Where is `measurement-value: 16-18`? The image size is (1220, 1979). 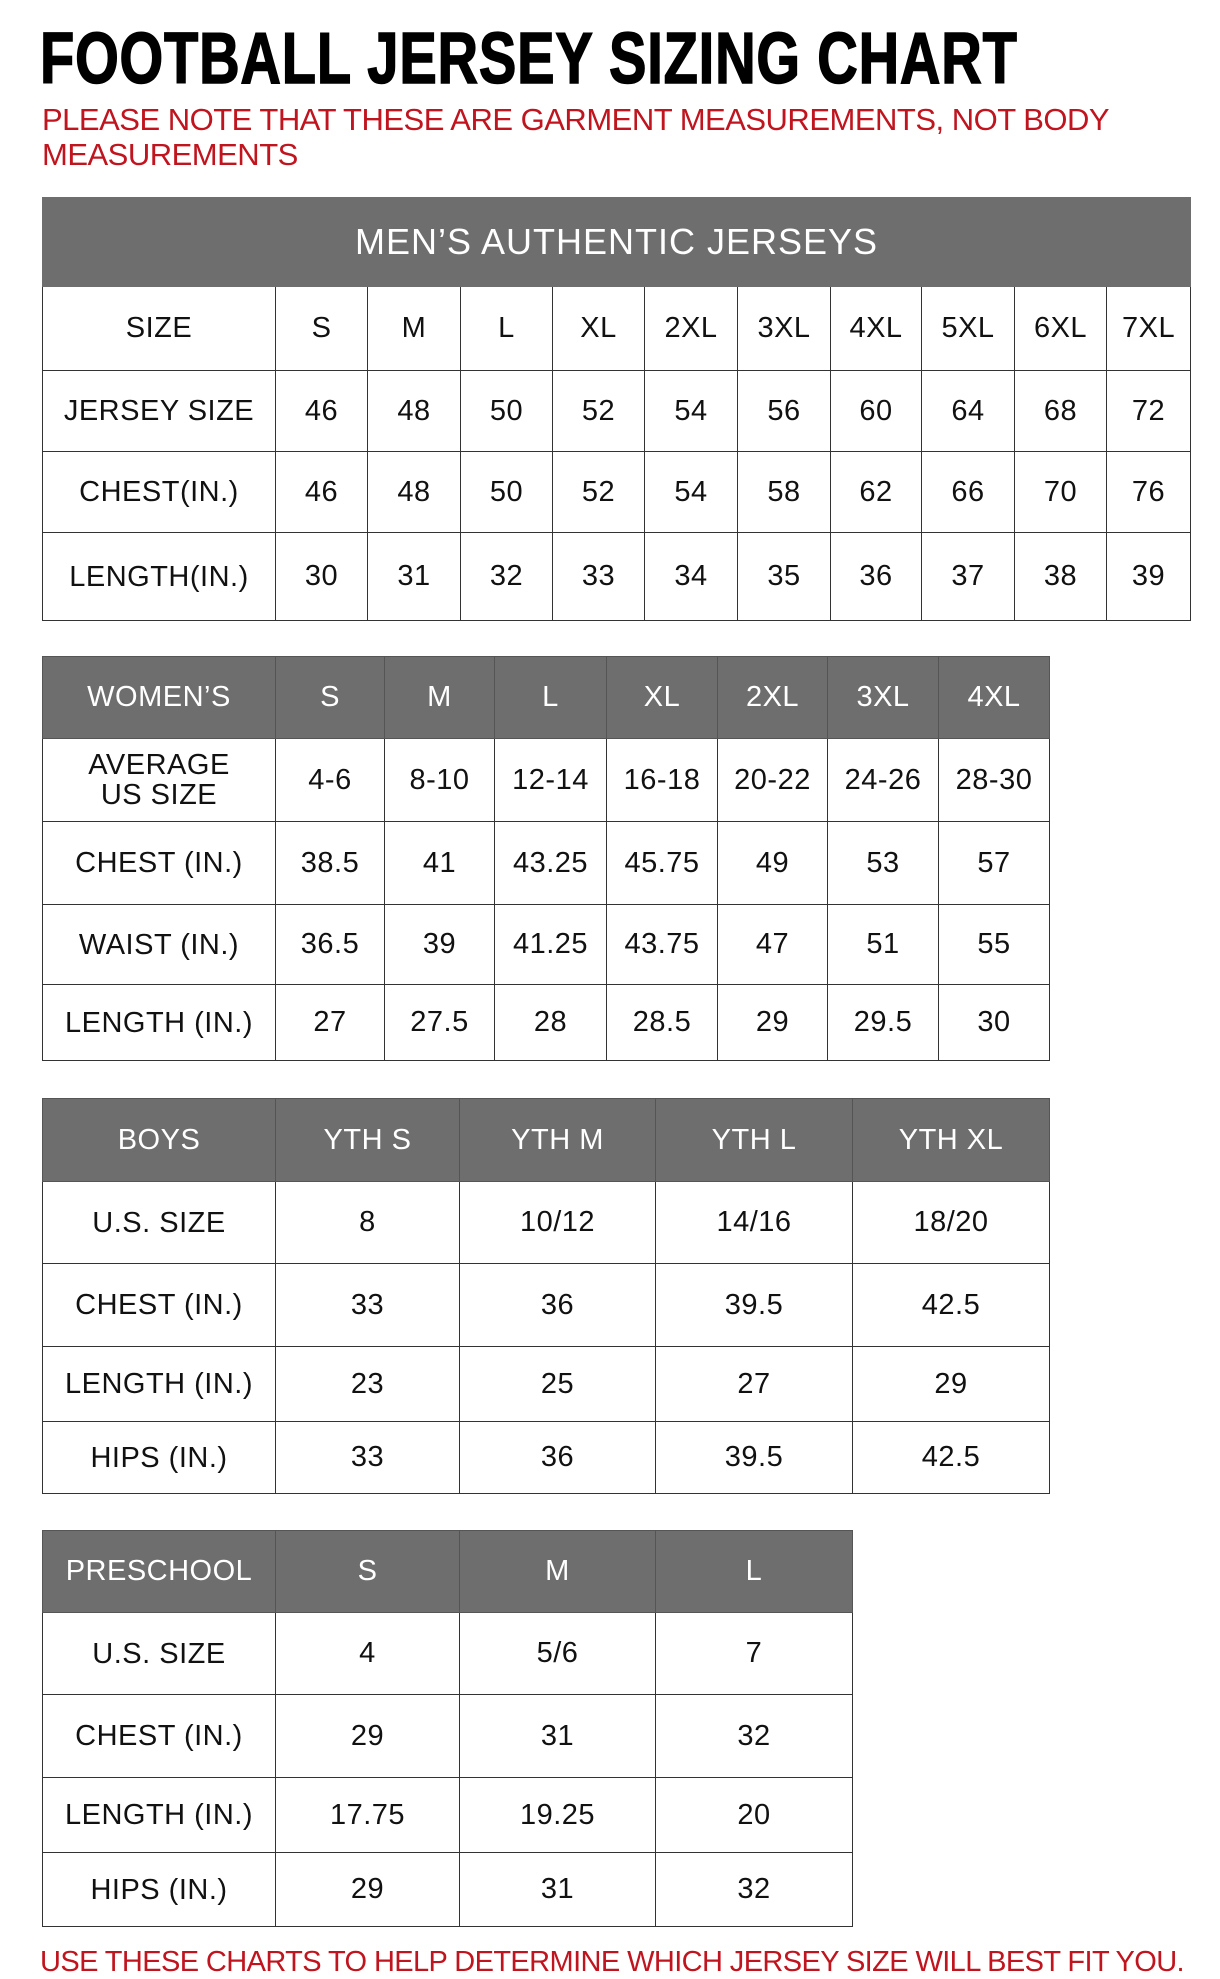 measurement-value: 16-18 is located at coordinates (662, 780).